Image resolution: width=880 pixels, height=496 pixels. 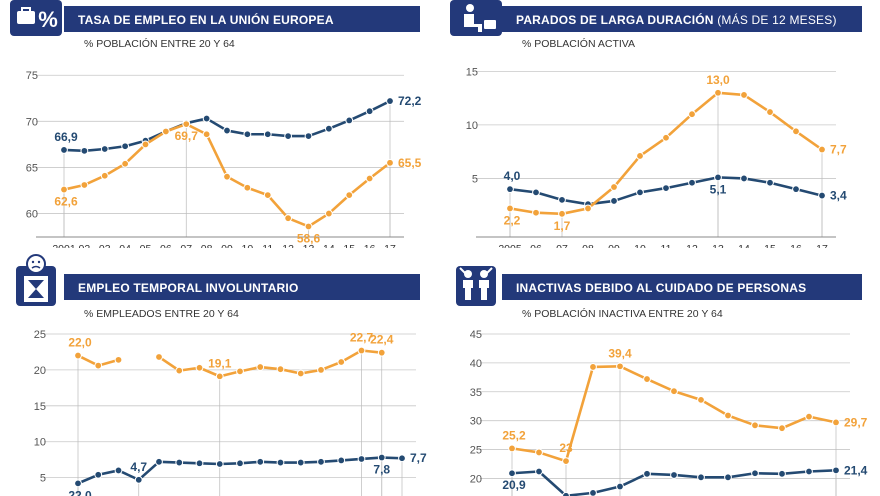 What do you see at coordinates (186, 245) in the screenshot?
I see `x-tick-label: 07` at bounding box center [186, 245].